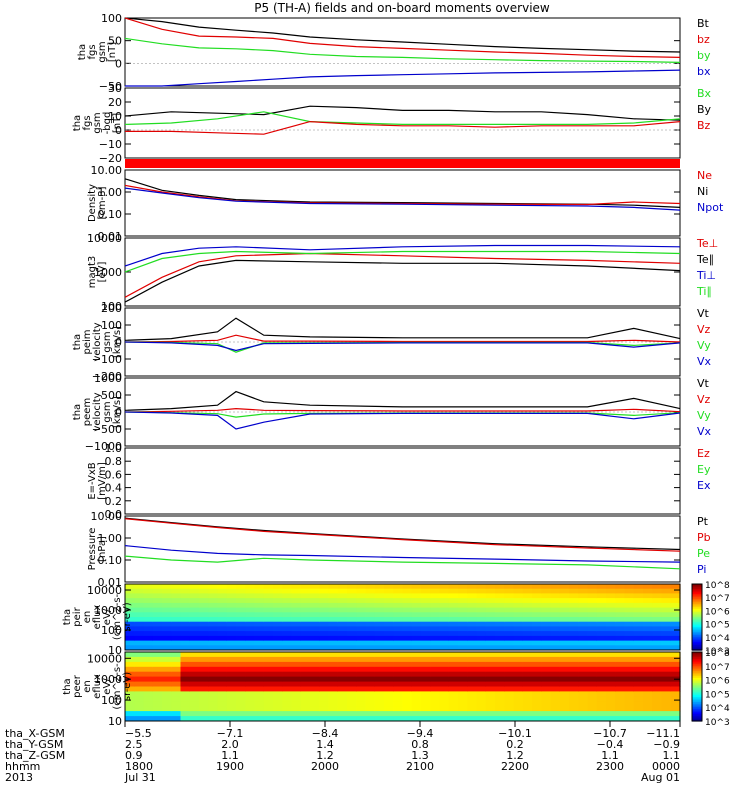  Describe the element at coordinates (77, 616) in the screenshot. I see `y-axis-label: peir` at that location.